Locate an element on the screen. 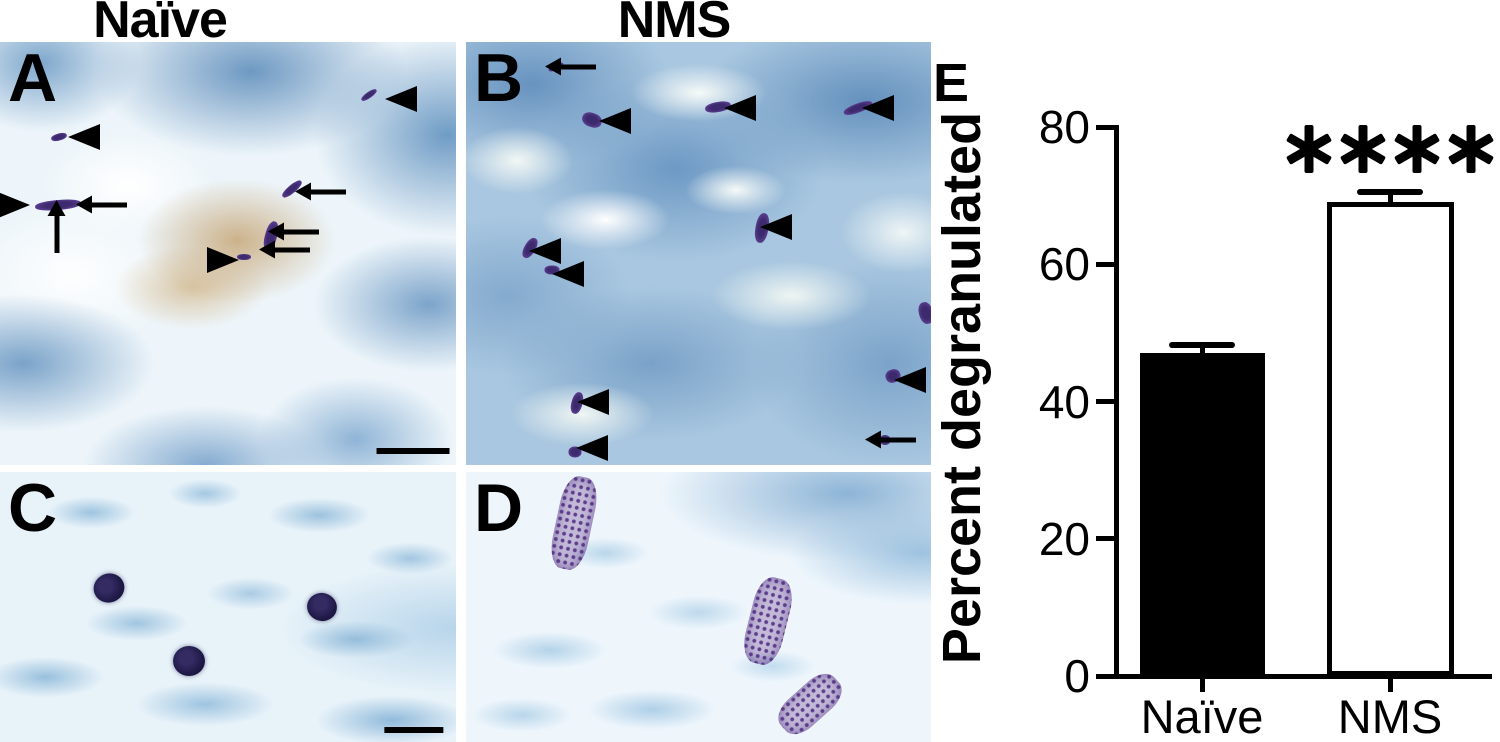 Image resolution: width=1500 pixels, height=742 pixels. y-tick-label: 40 is located at coordinates (1064, 401).